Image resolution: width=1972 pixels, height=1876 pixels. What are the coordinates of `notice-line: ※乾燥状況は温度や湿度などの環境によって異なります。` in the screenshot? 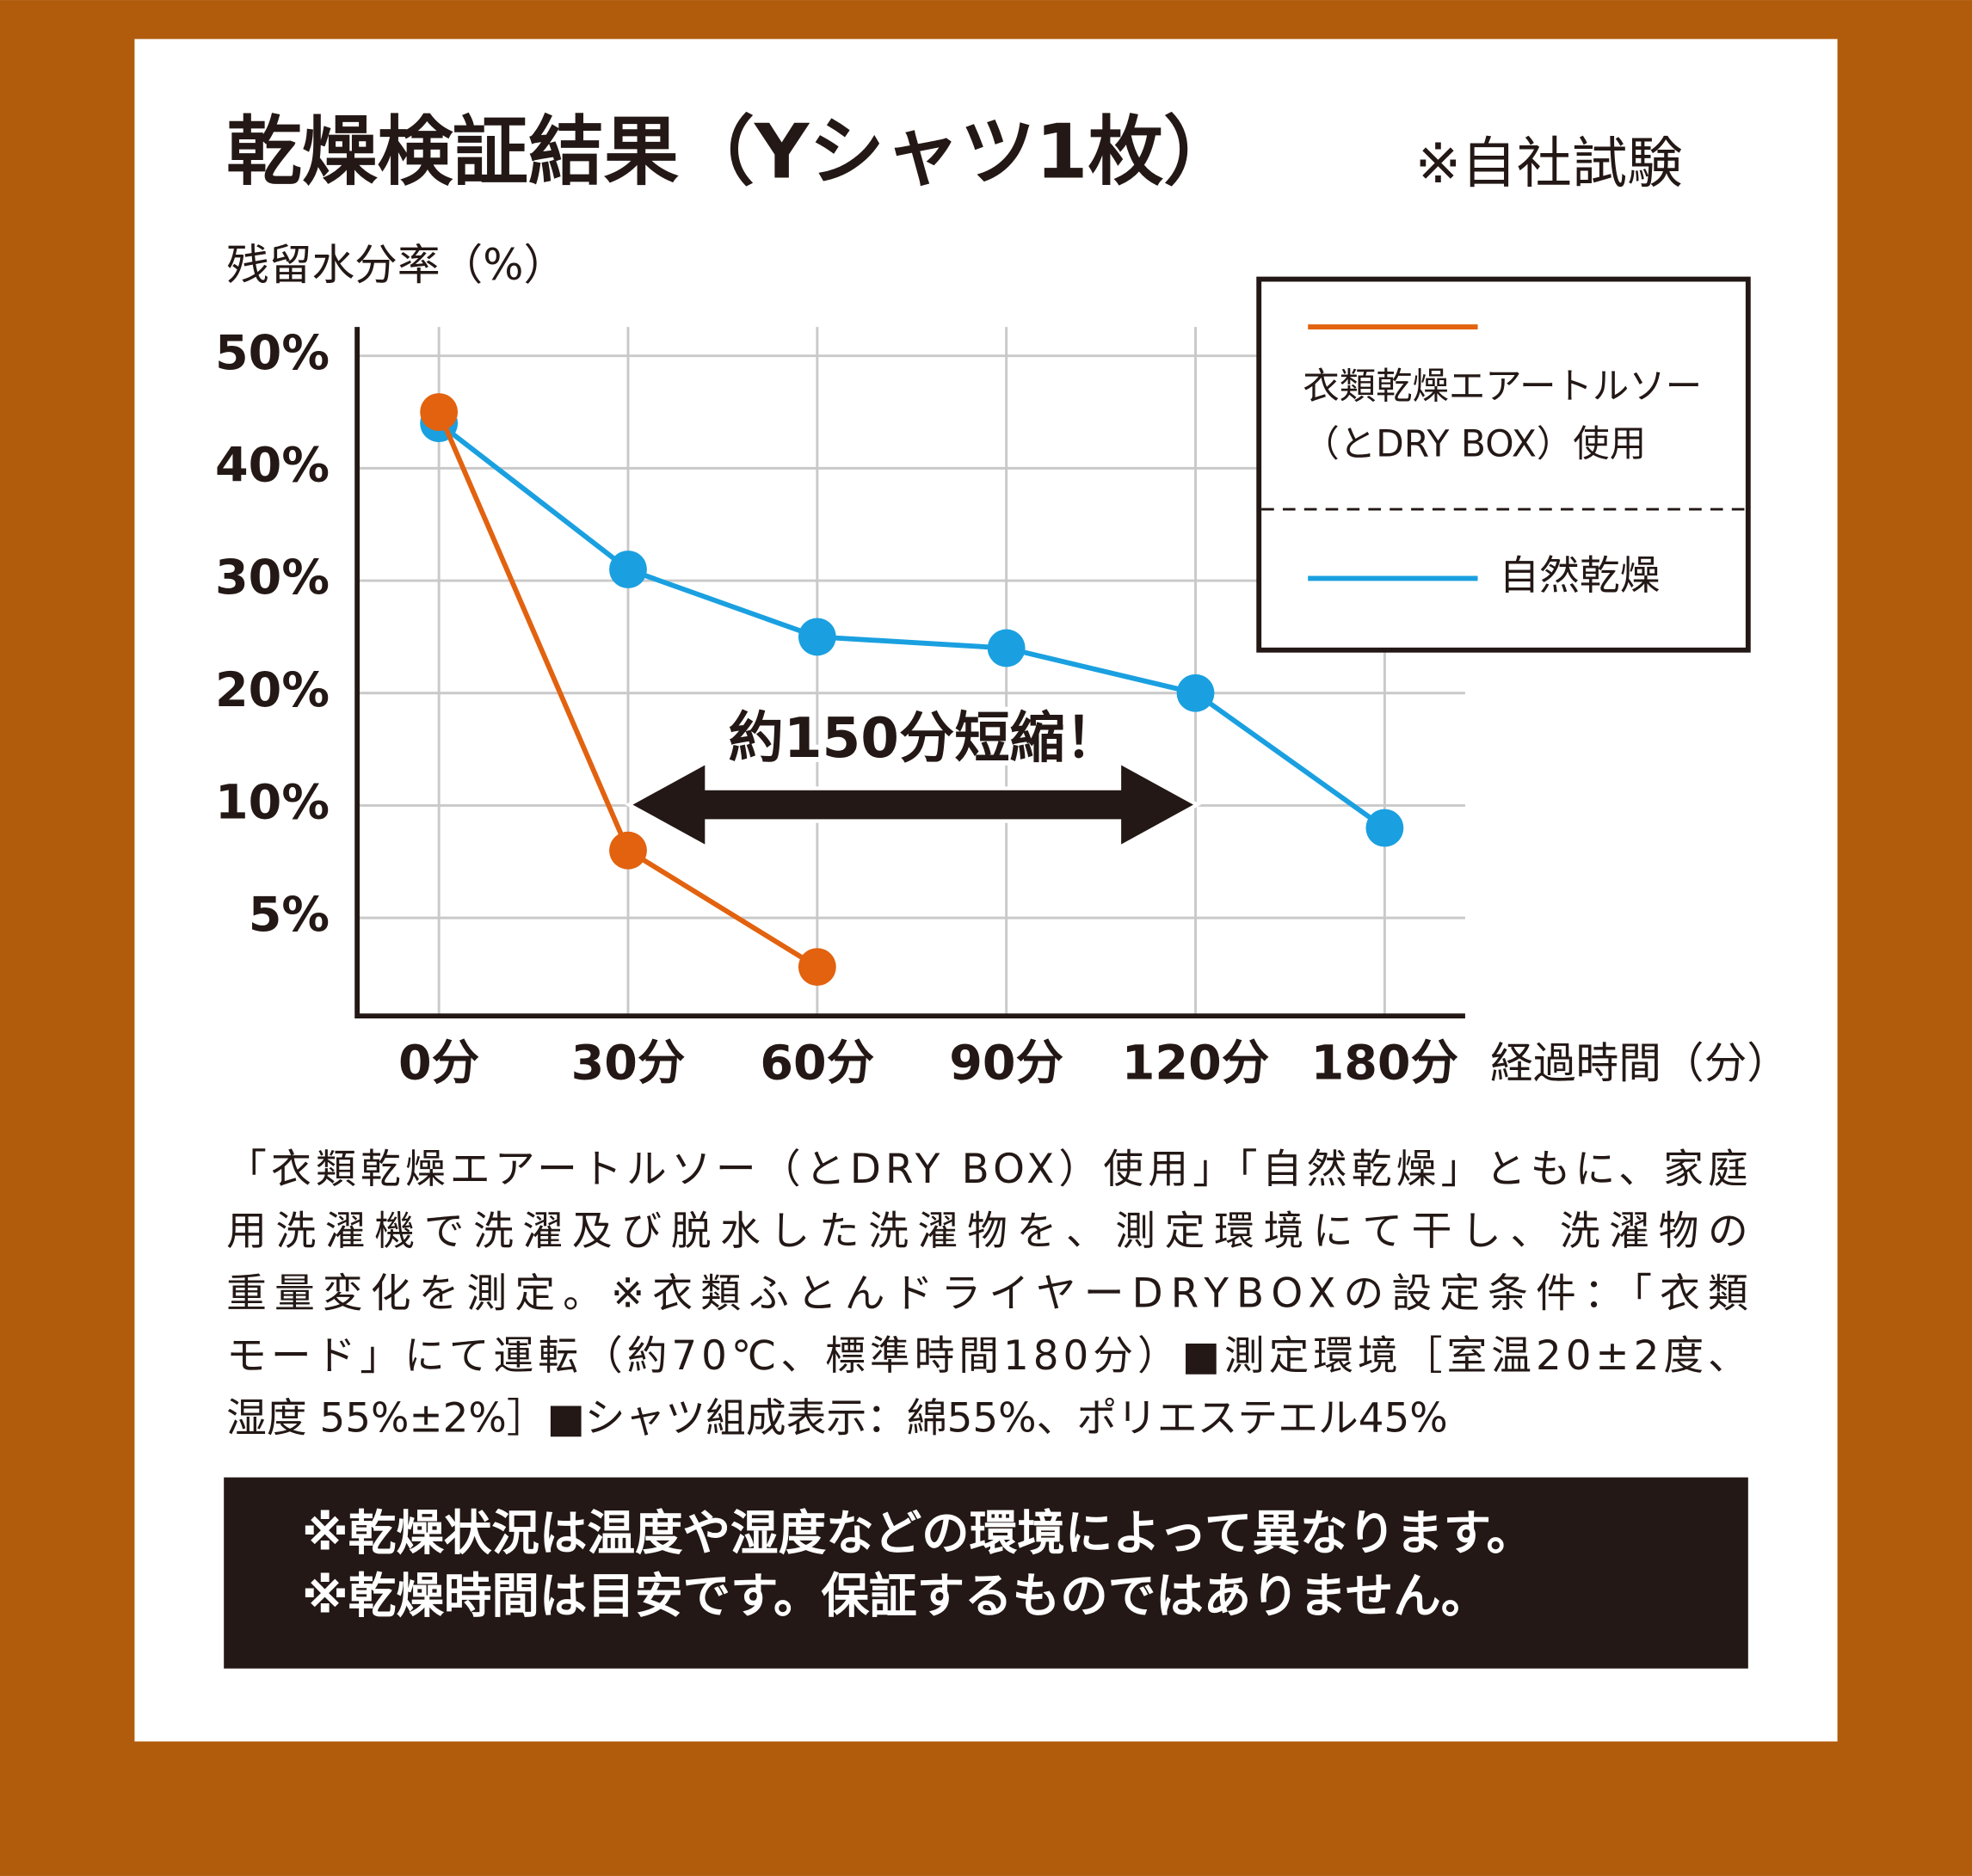 It's located at (918, 1533).